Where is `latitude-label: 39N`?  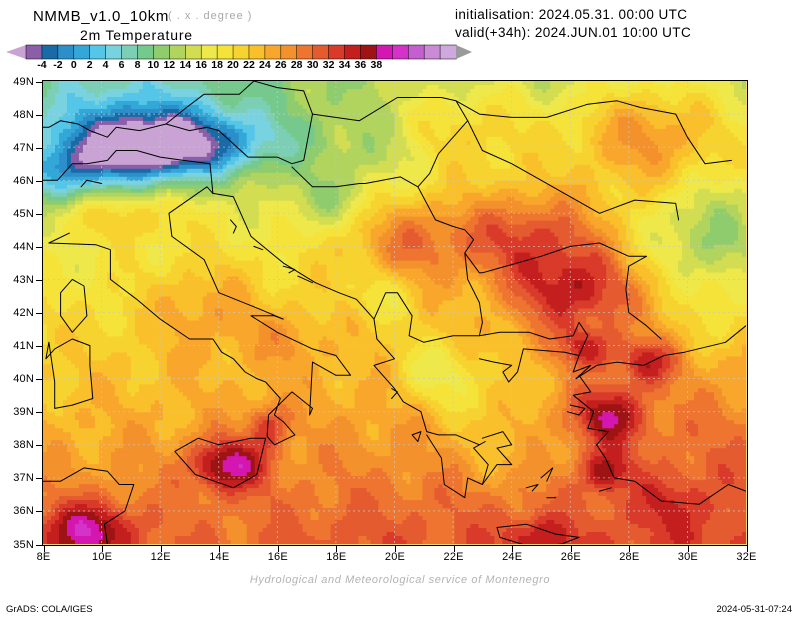 latitude-label: 39N is located at coordinates (17, 412).